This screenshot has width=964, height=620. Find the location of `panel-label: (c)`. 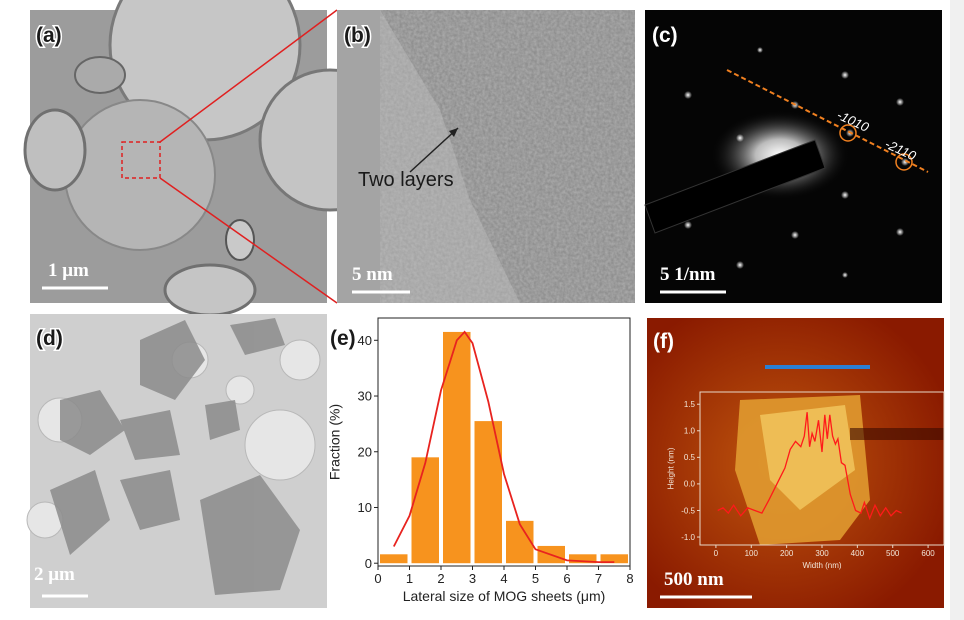

panel-label: (c) is located at coordinates (665, 35).